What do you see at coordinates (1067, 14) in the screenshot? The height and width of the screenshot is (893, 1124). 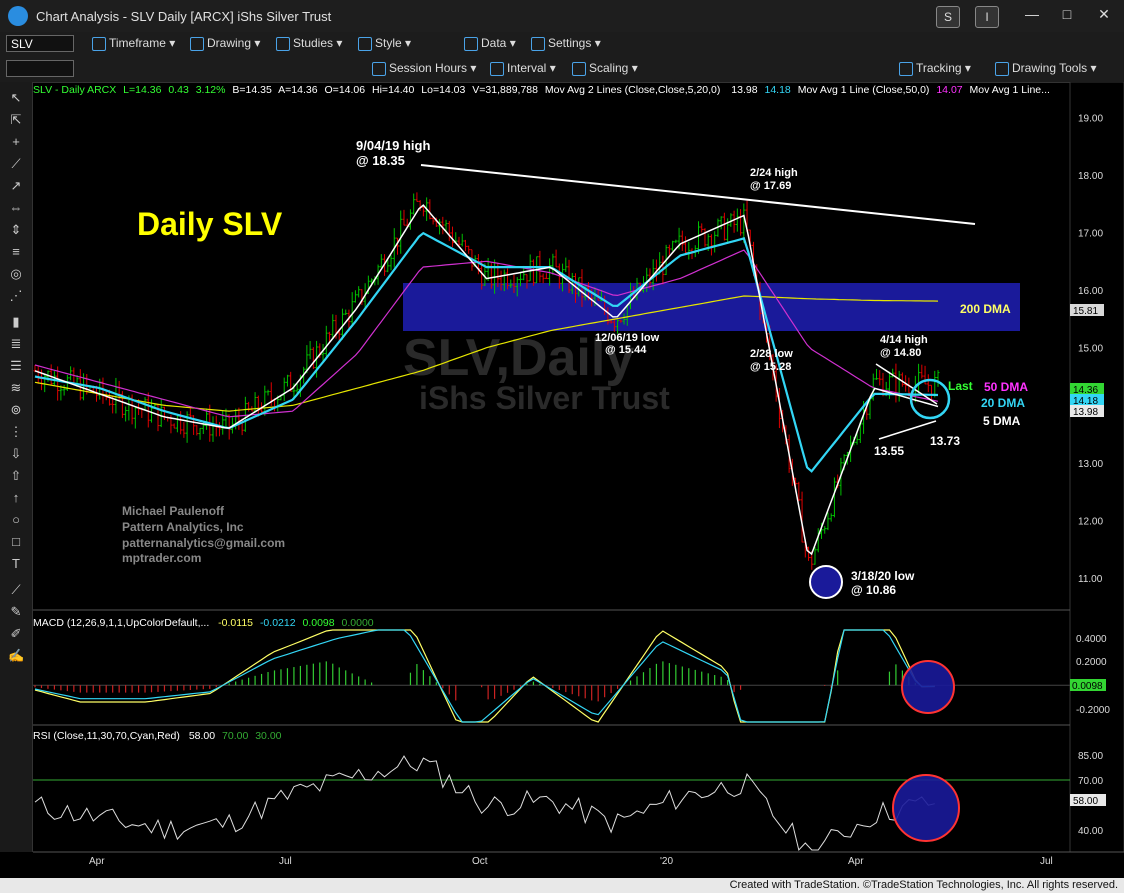 I see `maximize-button: □` at bounding box center [1067, 14].